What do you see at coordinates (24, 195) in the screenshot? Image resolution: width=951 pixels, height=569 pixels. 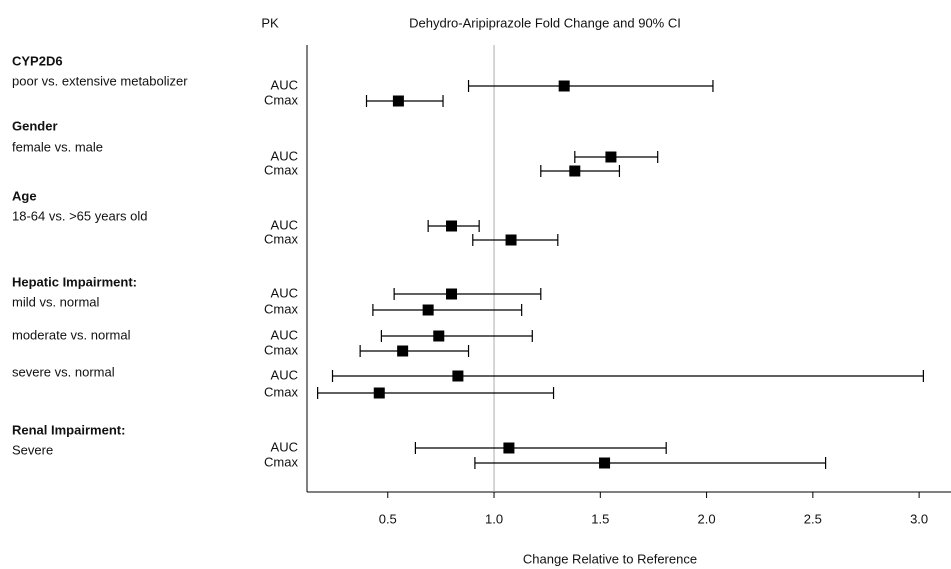 I see `group-title: Age` at bounding box center [24, 195].